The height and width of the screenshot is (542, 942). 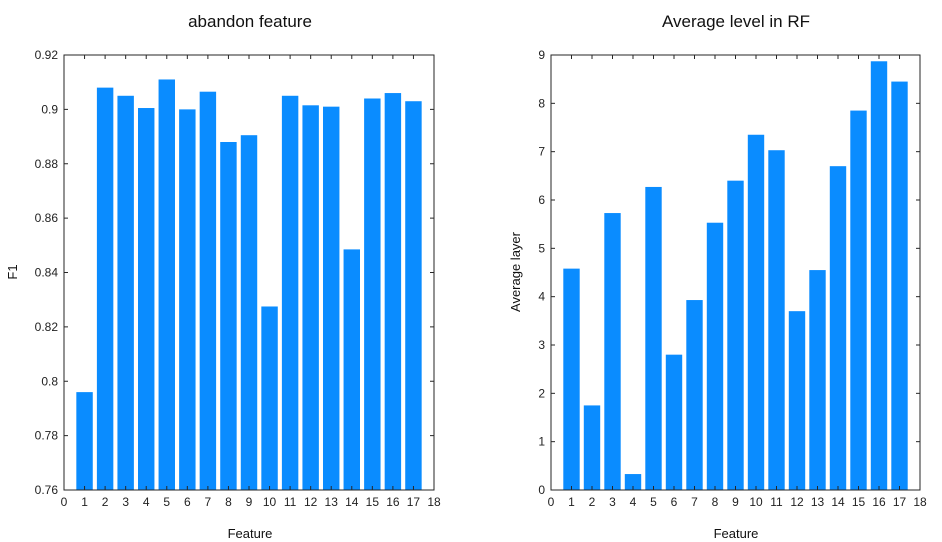 I want to click on y-tick-label: 0.88, so click(x=47, y=164).